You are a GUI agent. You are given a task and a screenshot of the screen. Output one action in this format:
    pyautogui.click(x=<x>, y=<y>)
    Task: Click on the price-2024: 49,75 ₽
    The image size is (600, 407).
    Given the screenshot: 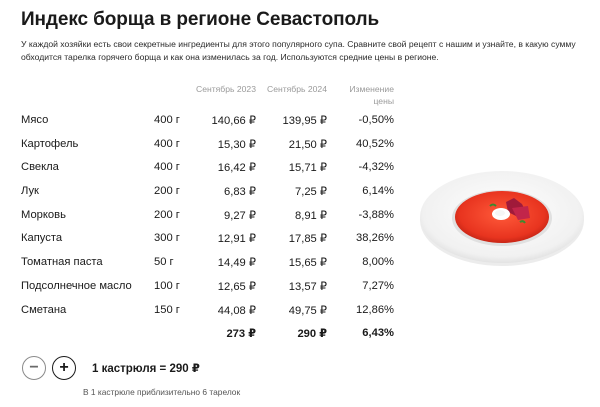 What is the action you would take?
    pyautogui.click(x=307, y=310)
    